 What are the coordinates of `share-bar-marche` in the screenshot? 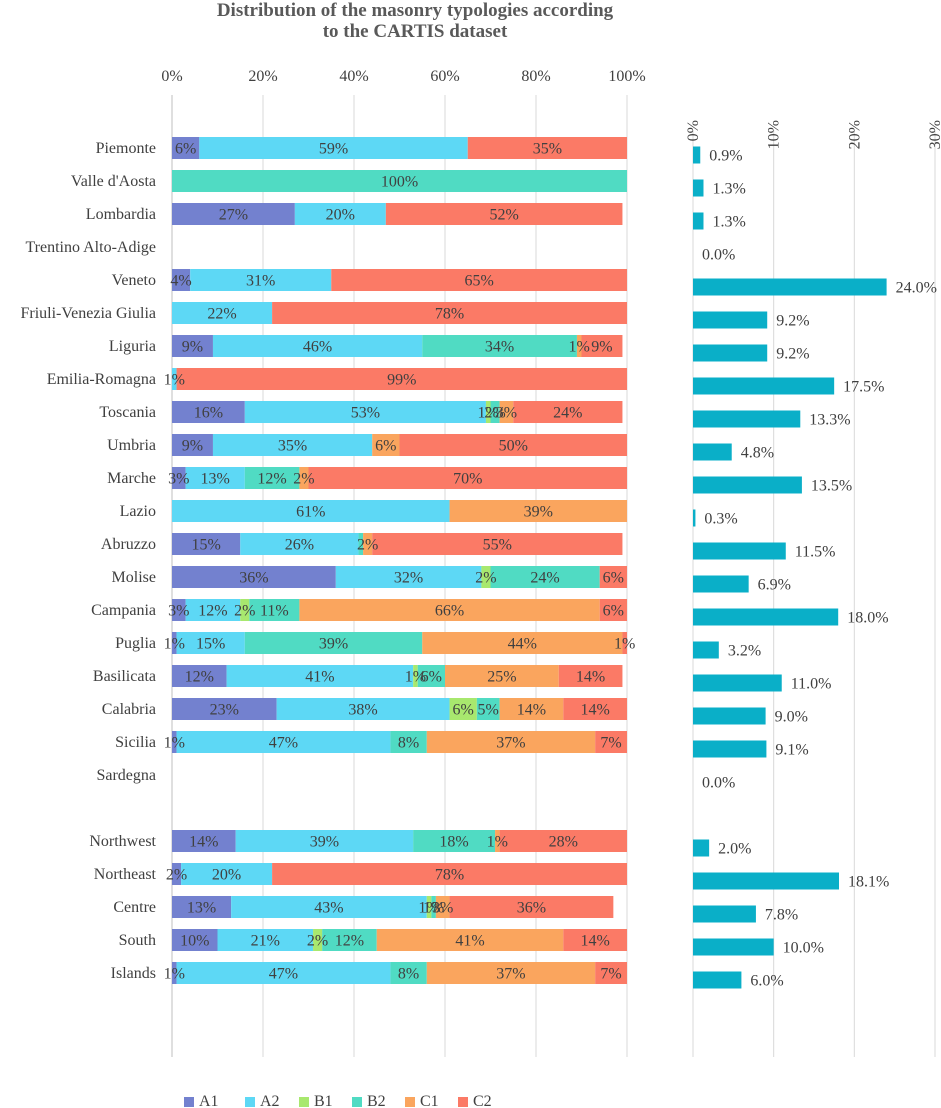 It's located at (747, 485).